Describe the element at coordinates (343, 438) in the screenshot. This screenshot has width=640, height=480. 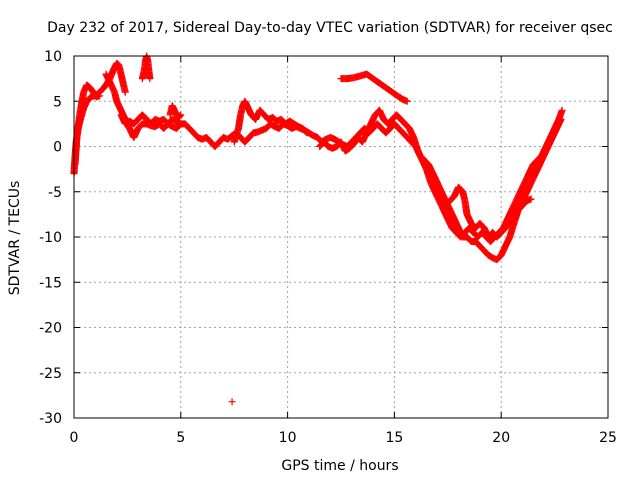
I see `x-tick-labels: 0 5 10 15 20 25` at that location.